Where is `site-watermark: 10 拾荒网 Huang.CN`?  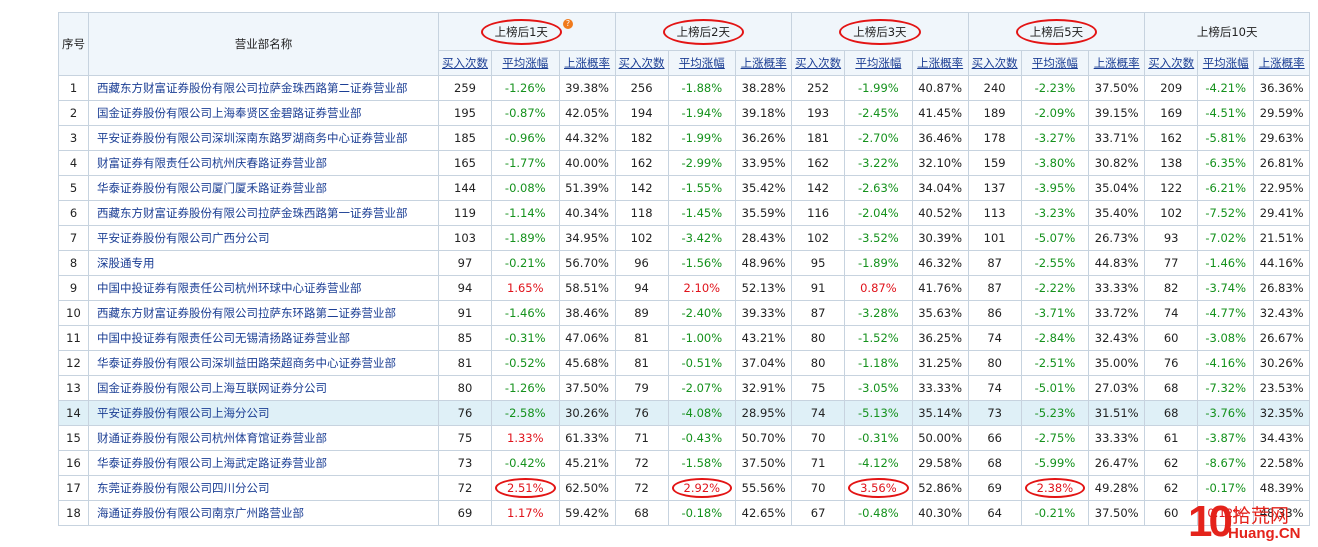
site-watermark: 10 拾荒网 Huang.CN is located at coordinates (1253, 522).